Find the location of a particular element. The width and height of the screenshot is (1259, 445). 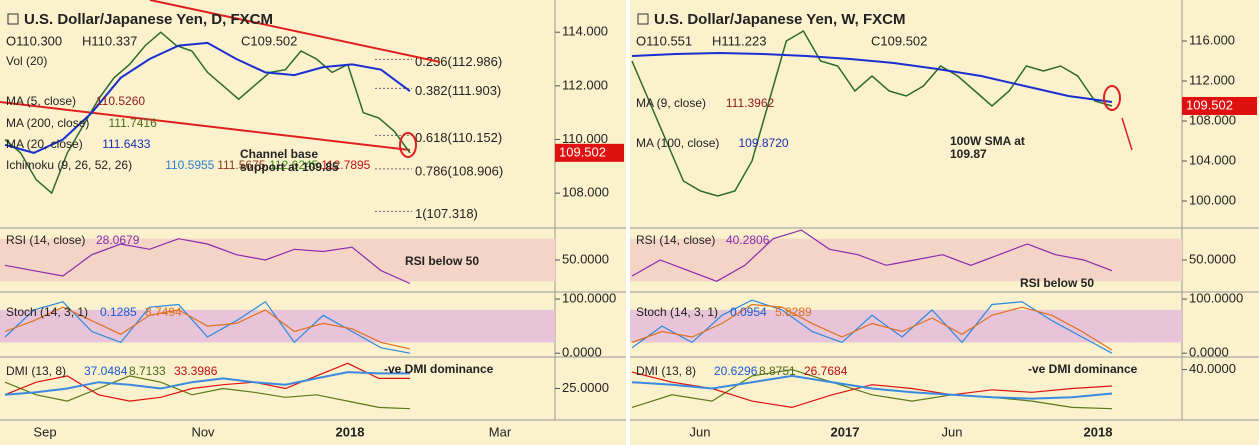

x-tick-label: 2017 is located at coordinates (845, 431).